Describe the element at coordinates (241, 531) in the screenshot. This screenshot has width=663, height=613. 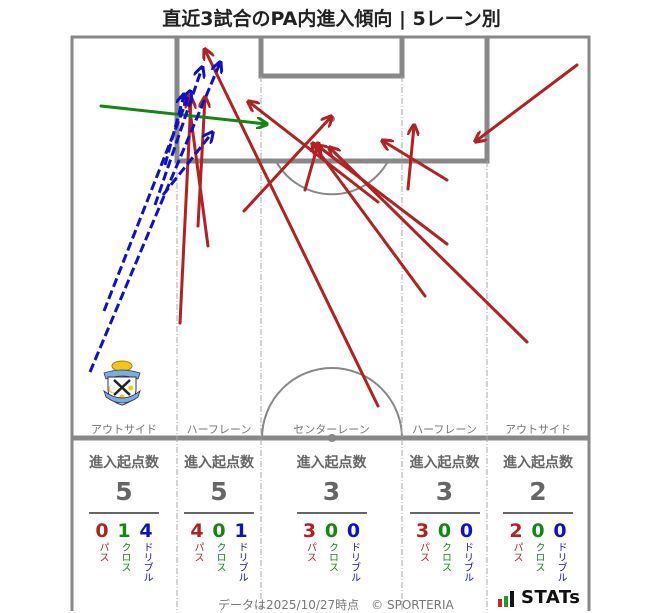
I see `dribble-count: 1` at that location.